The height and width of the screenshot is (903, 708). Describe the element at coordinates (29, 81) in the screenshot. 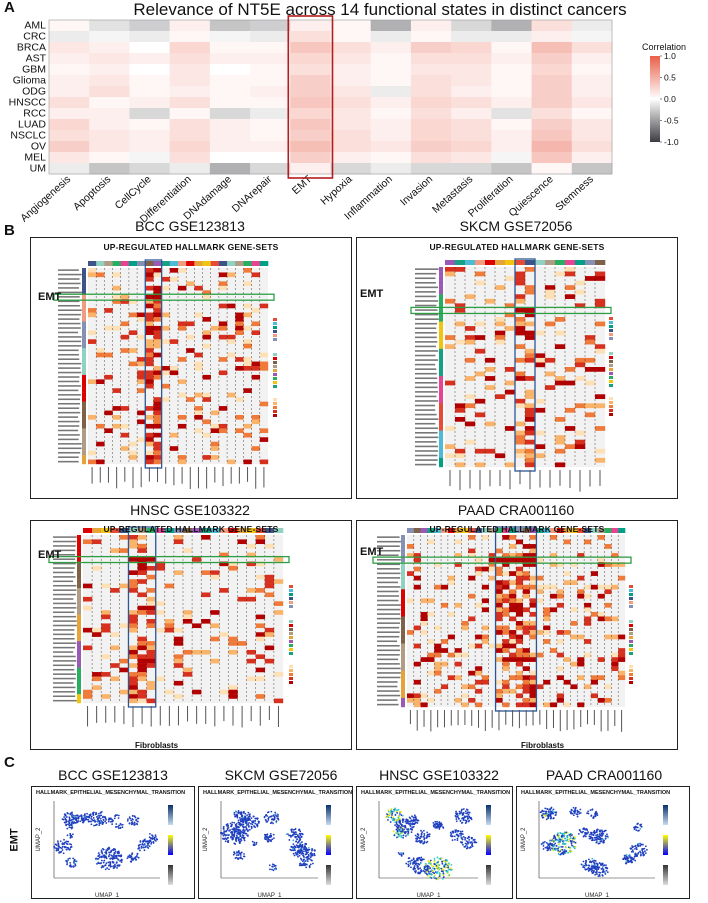

I see `row-label: Glioma` at that location.